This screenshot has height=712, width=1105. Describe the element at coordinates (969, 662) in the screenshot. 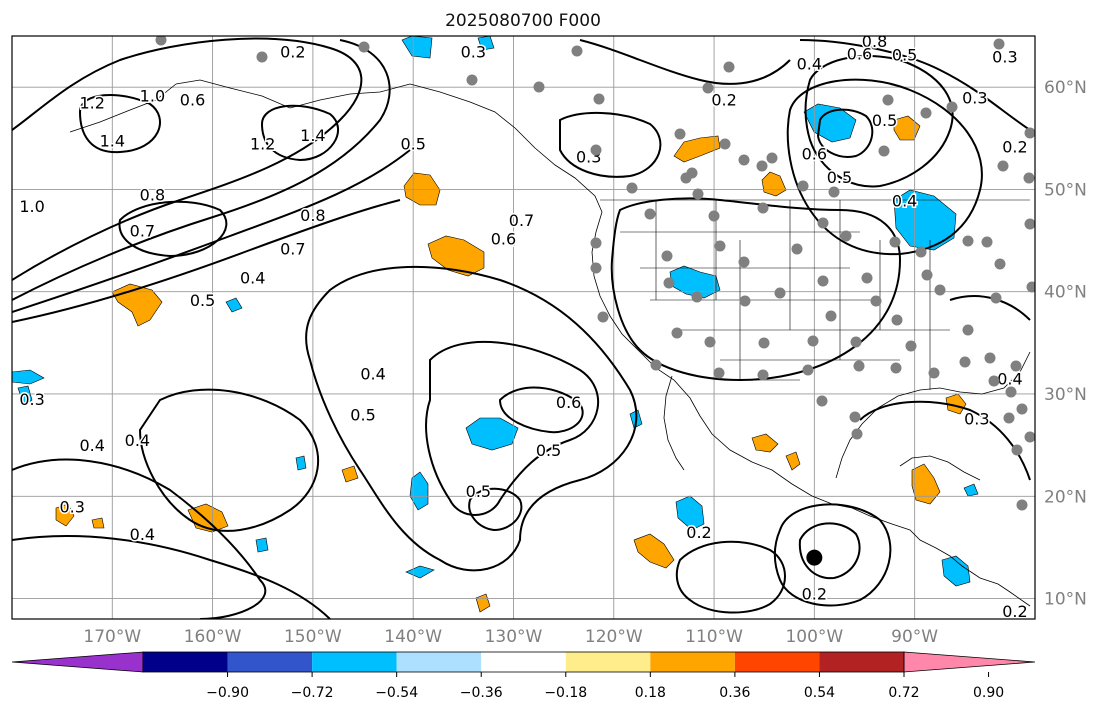

I see `colorbar-extend-high` at that location.